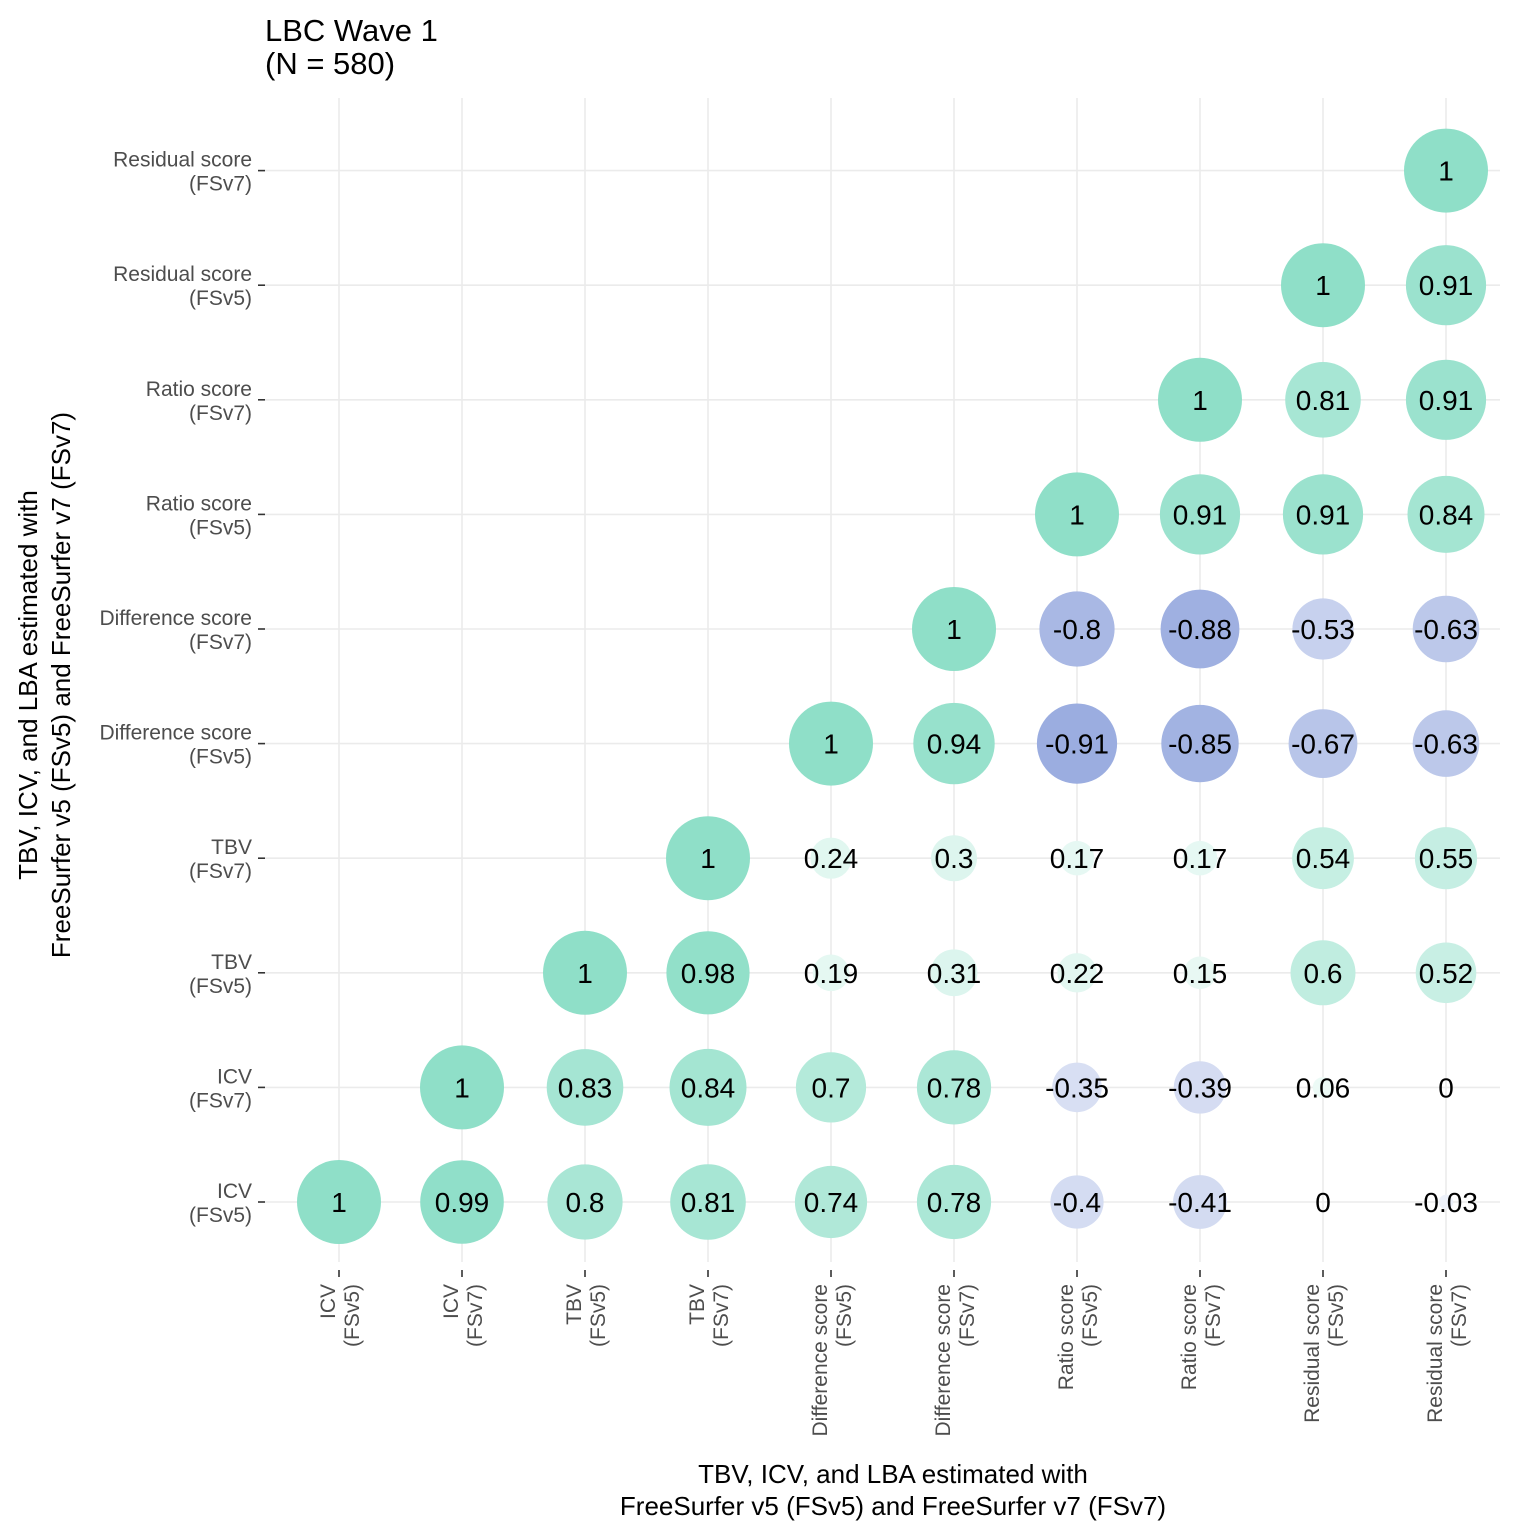 The height and width of the screenshot is (1536, 1536). I want to click on correlation-value-label: 0.99, so click(462, 1202).